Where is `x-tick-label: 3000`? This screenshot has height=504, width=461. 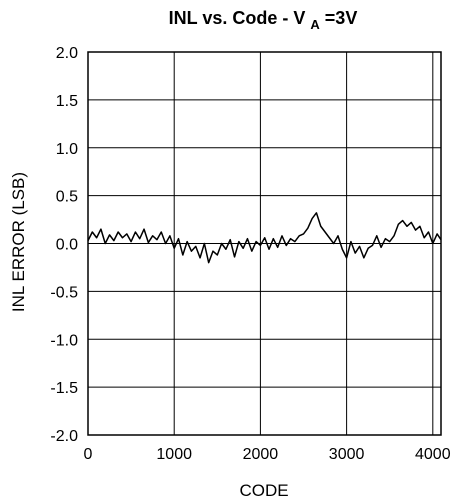 x-tick-label: 3000 is located at coordinates (347, 454).